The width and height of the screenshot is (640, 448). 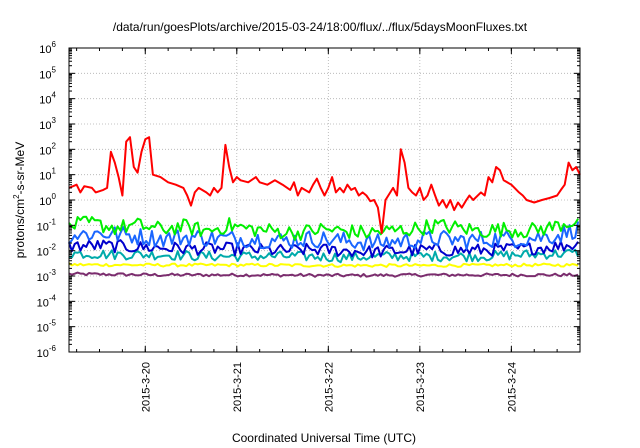 What do you see at coordinates (47, 276) in the screenshot?
I see `y-tick-label: 10⁻³` at bounding box center [47, 276].